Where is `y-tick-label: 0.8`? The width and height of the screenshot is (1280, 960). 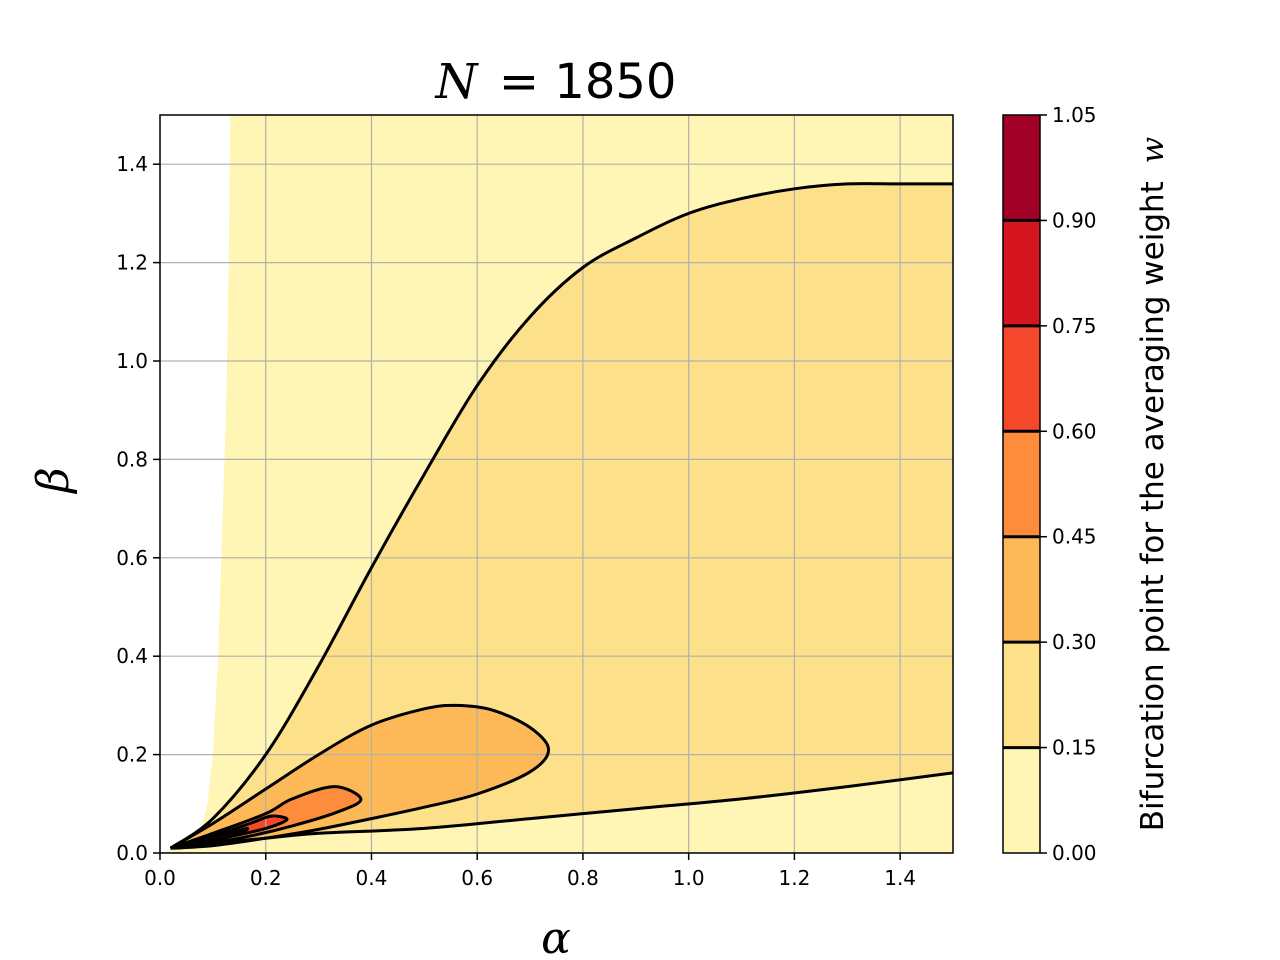
y-tick-label: 0.8 is located at coordinates (132, 459).